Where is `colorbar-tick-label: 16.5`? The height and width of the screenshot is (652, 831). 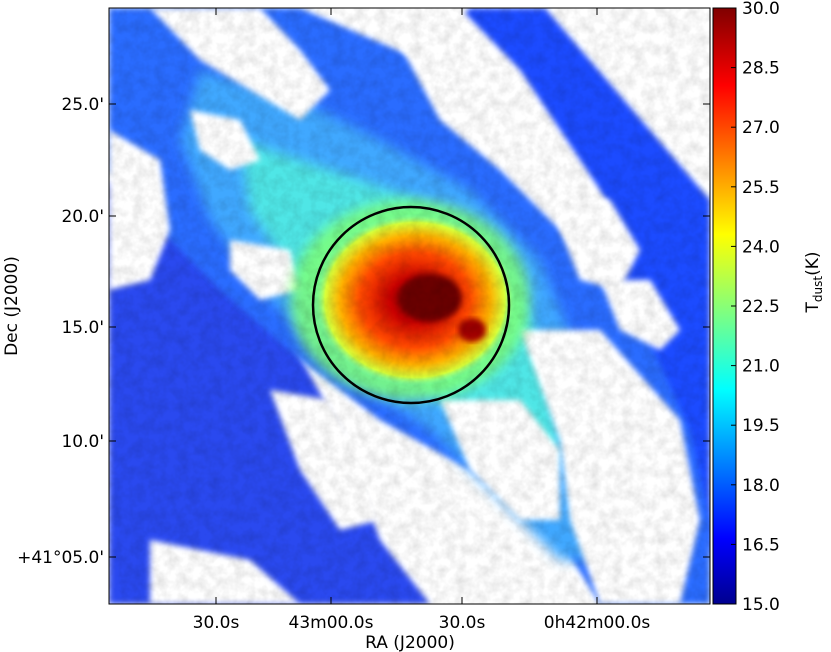 colorbar-tick-label: 16.5 is located at coordinates (761, 545).